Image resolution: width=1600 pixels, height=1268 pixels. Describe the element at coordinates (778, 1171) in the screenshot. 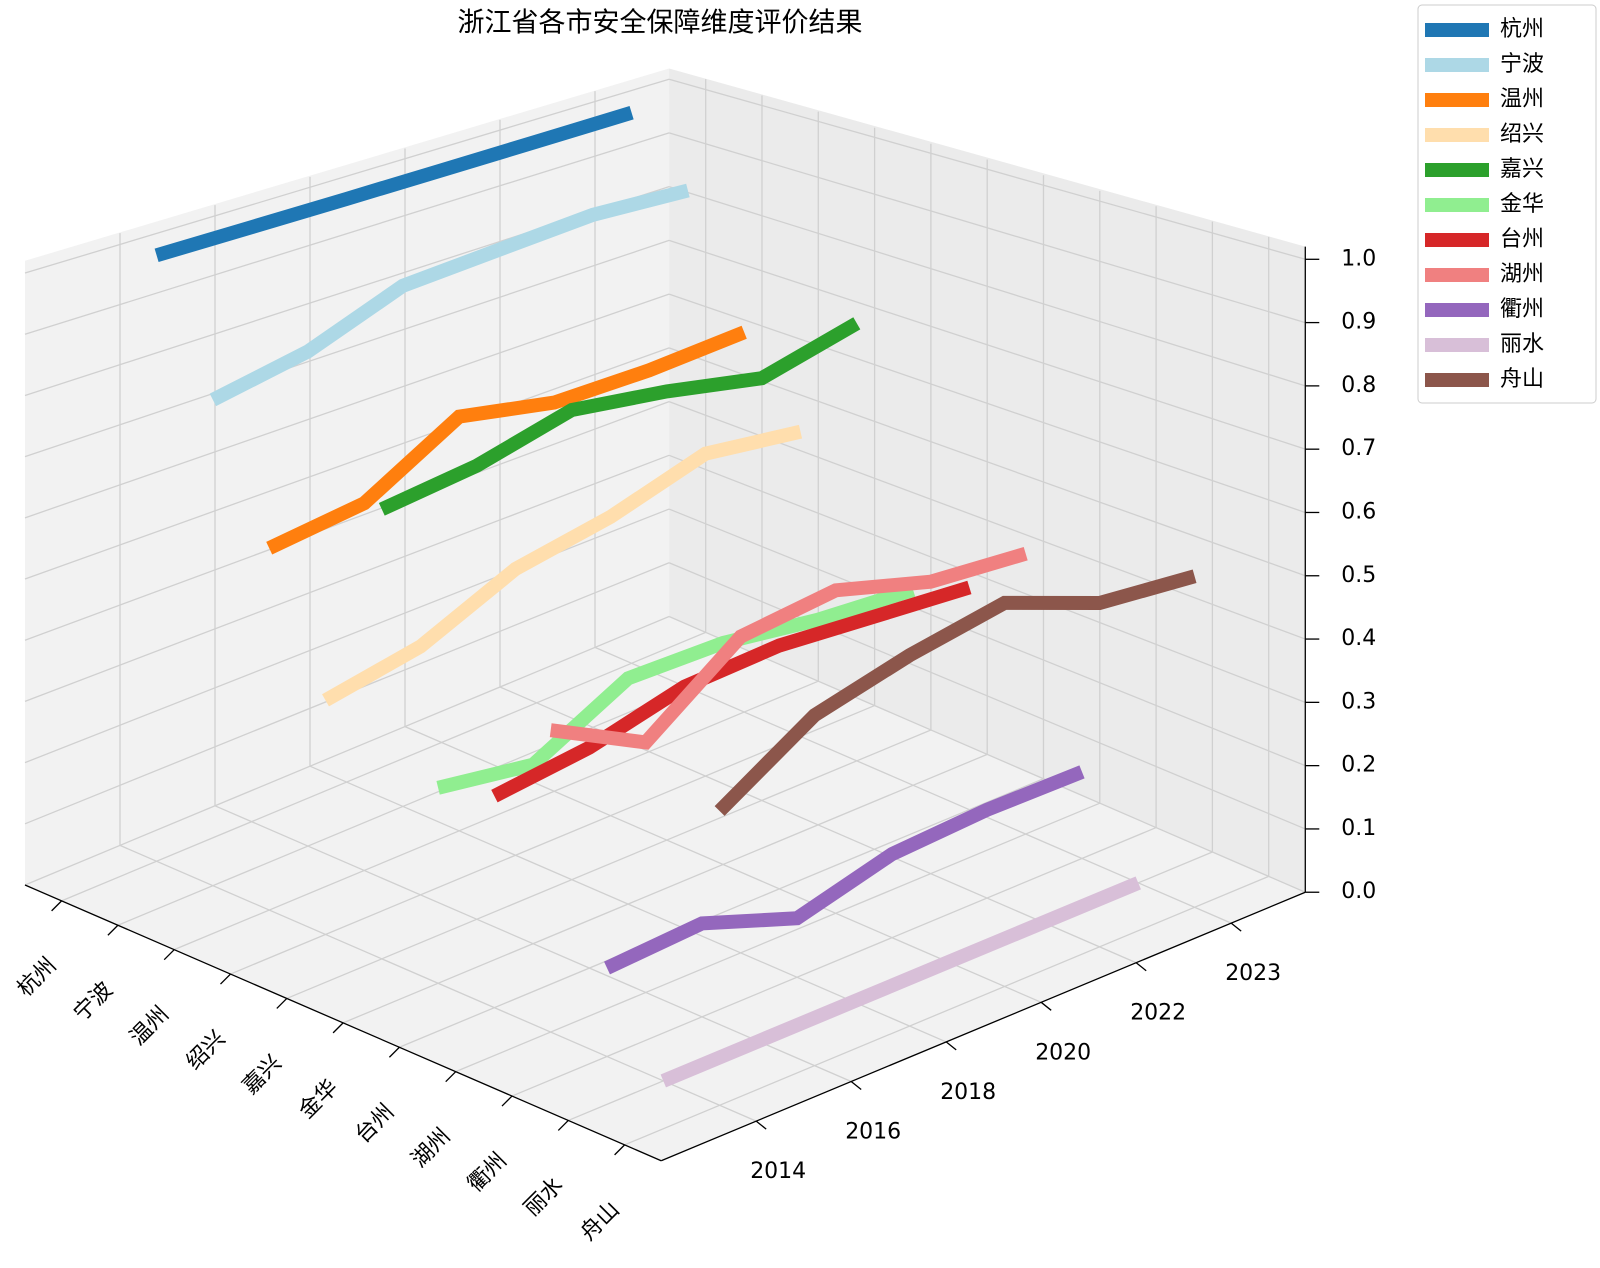

I see `y-tick-label: 2014` at that location.